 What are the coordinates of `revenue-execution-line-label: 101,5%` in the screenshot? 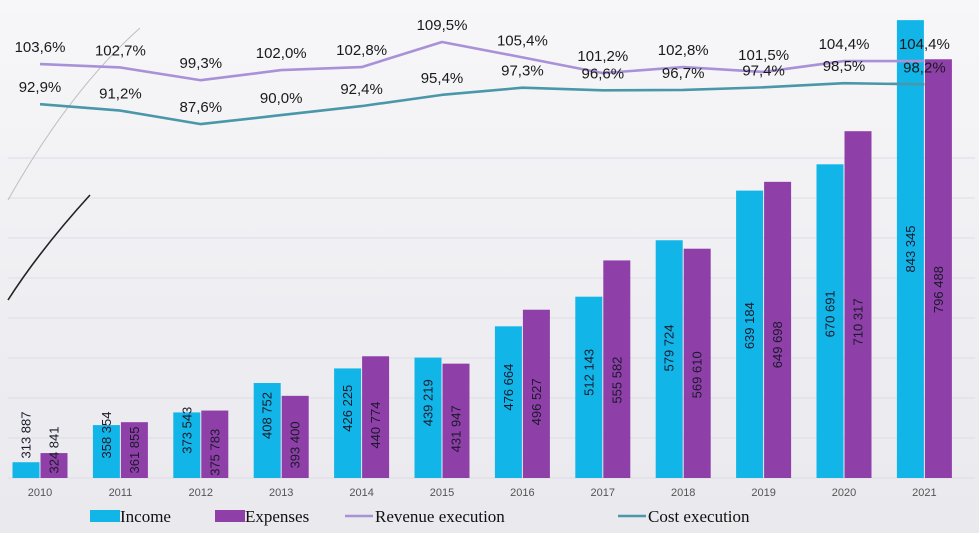 It's located at (763, 55).